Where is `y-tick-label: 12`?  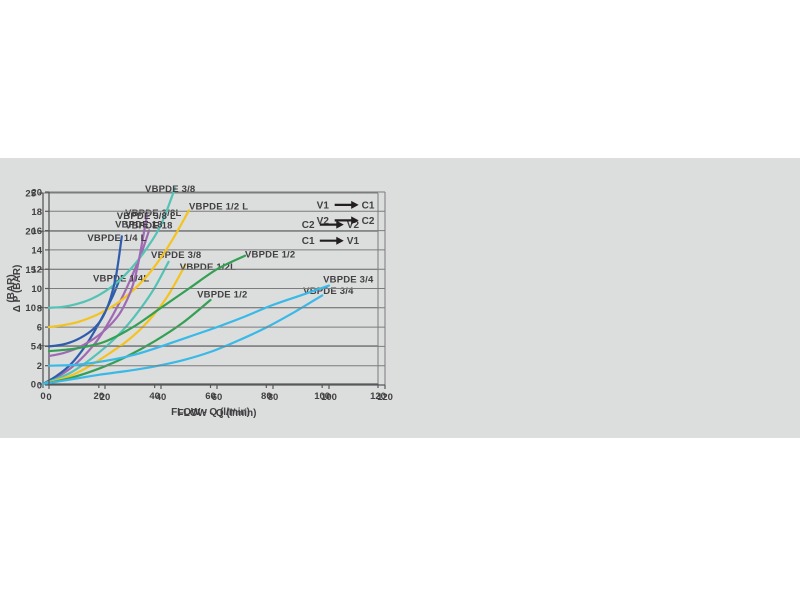
y-tick-label: 12 is located at coordinates (36, 270).